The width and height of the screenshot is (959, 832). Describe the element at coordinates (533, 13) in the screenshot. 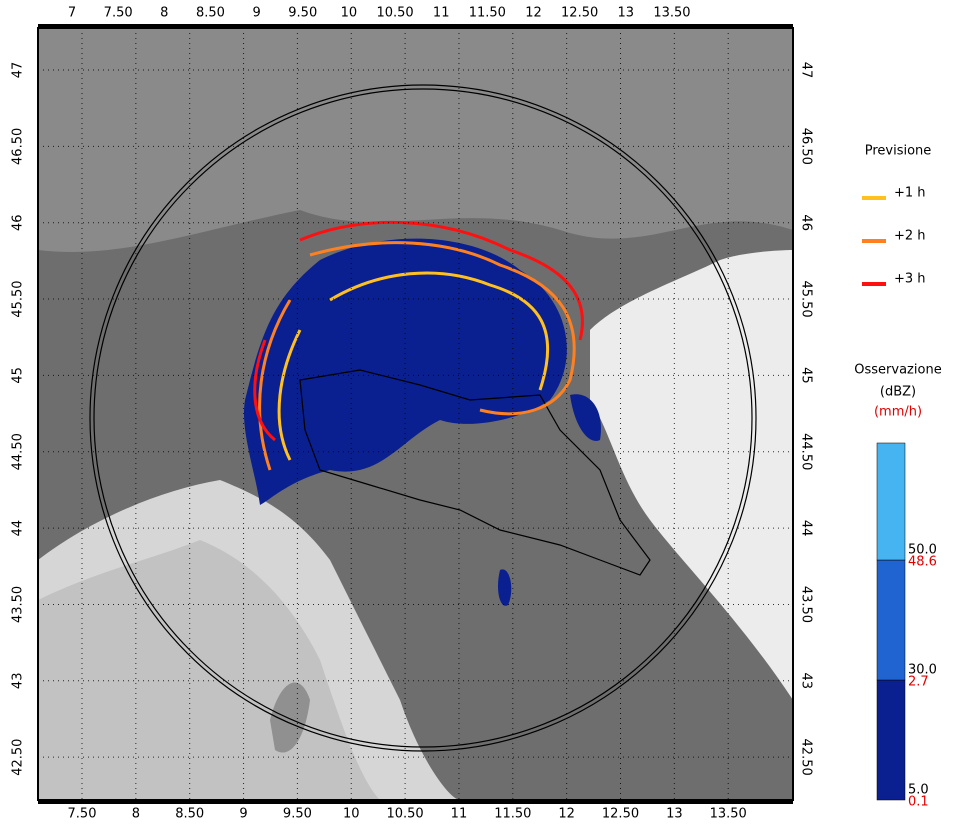

I see `top-tick-label: 12` at that location.